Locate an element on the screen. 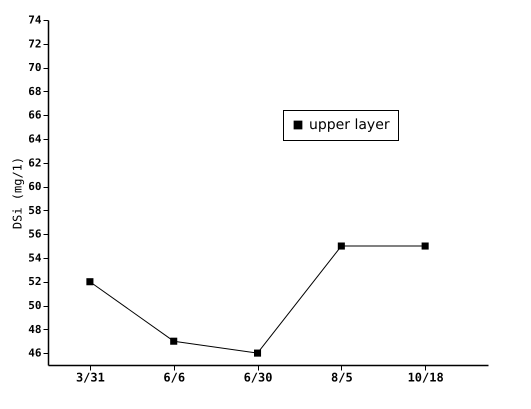 Image resolution: width=531 pixels, height=409 pixels. y-tick-label: 64 is located at coordinates (35, 139).